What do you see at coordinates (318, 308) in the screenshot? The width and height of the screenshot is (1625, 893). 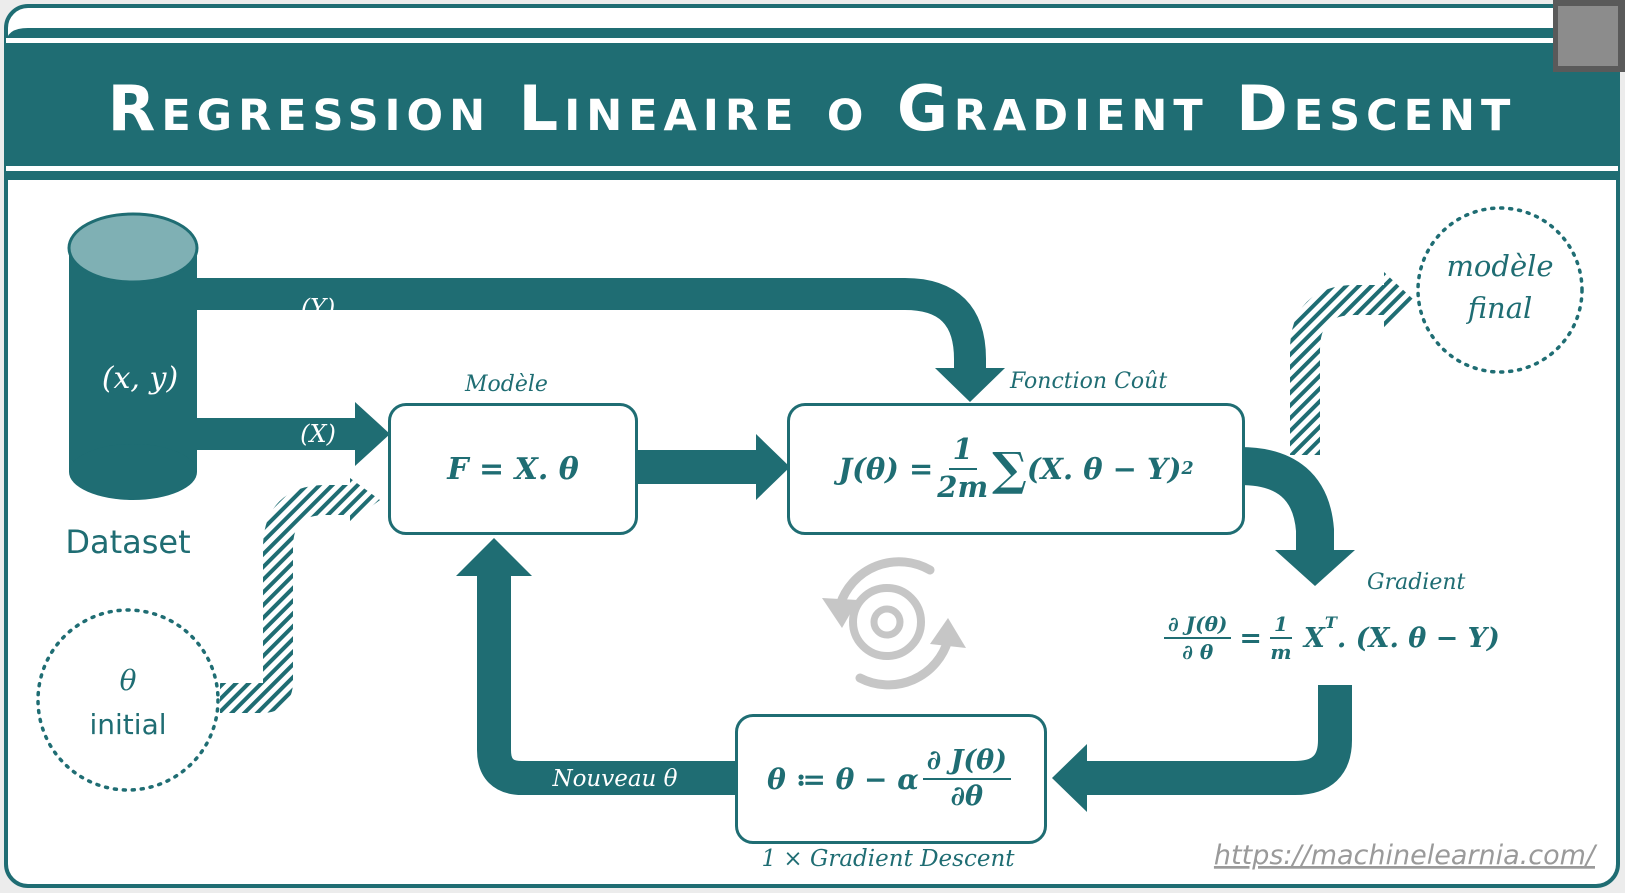 I see `arrow-y-label: (Y)` at bounding box center [318, 308].